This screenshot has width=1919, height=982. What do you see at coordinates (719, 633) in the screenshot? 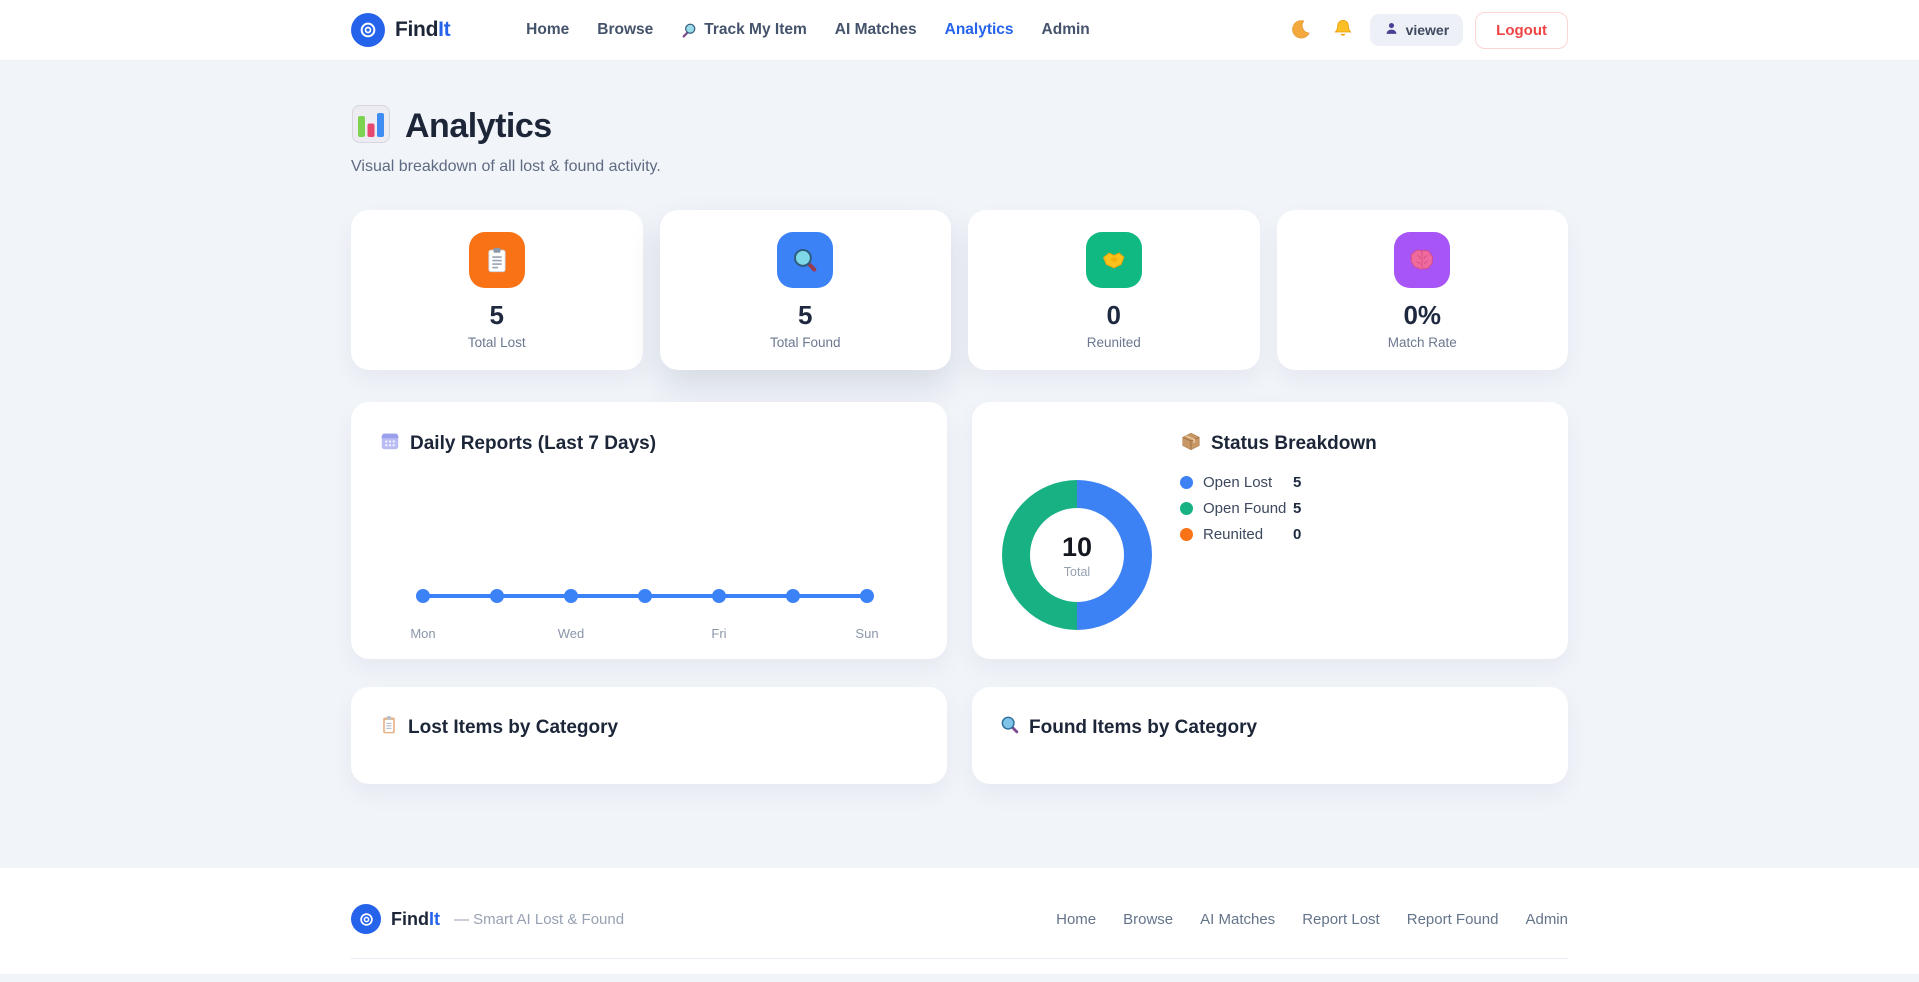
I see `x-axis-tick-label: Fri` at bounding box center [719, 633].